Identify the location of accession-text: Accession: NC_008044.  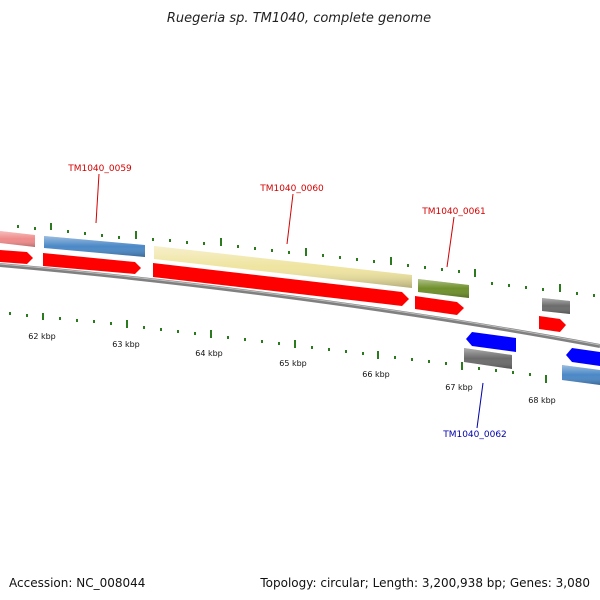
(77, 583).